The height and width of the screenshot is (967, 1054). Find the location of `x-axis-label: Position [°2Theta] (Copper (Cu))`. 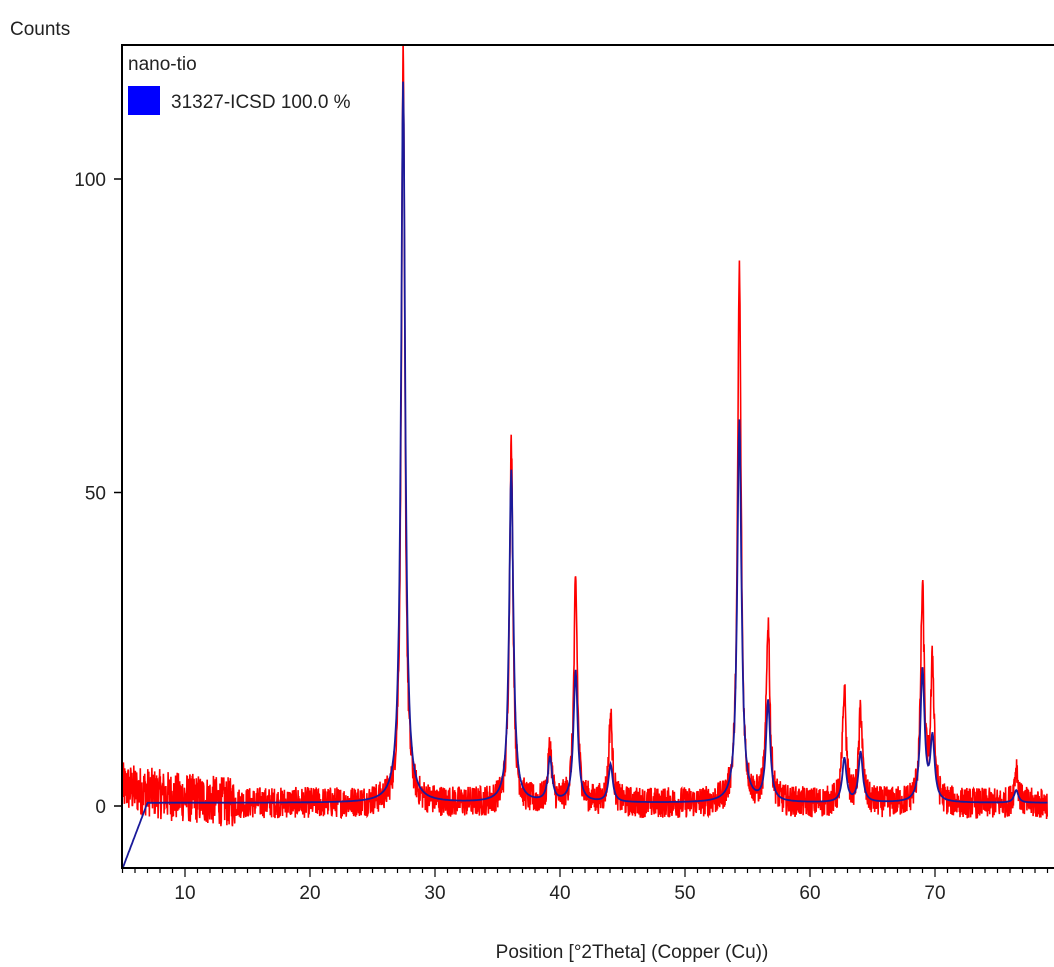

x-axis-label: Position [°2Theta] (Copper (Cu)) is located at coordinates (632, 952).